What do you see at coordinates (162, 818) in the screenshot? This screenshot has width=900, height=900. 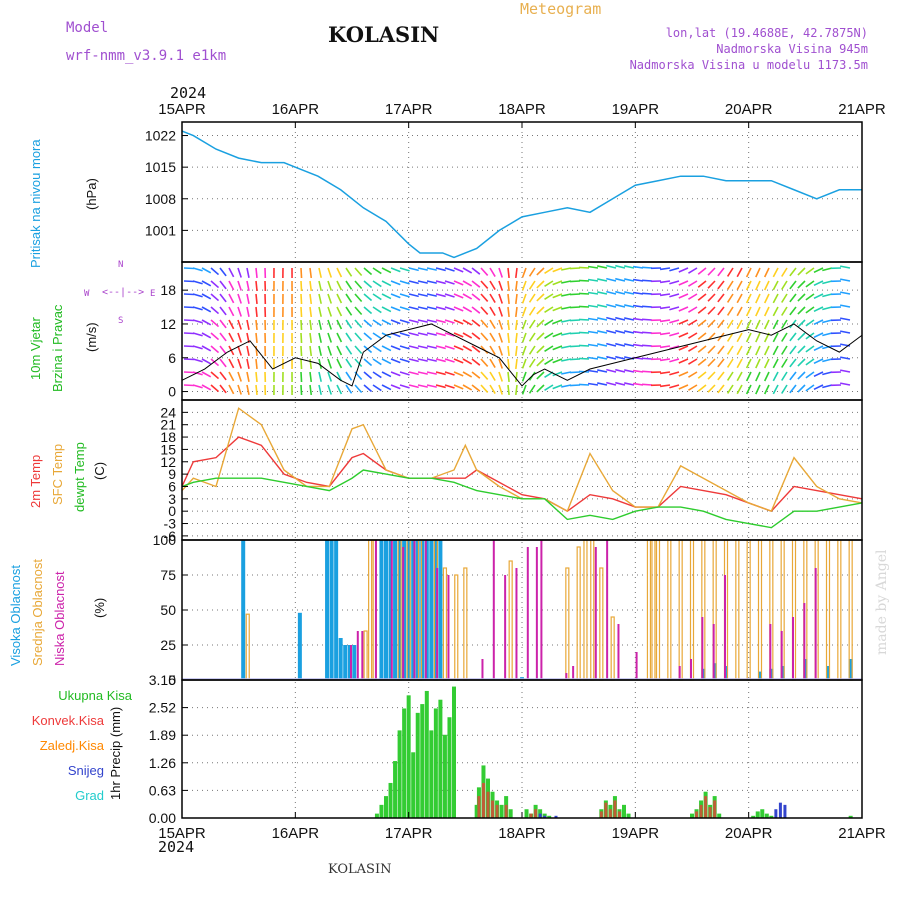 I see `precip-tick-label: 0.00` at bounding box center [162, 818].